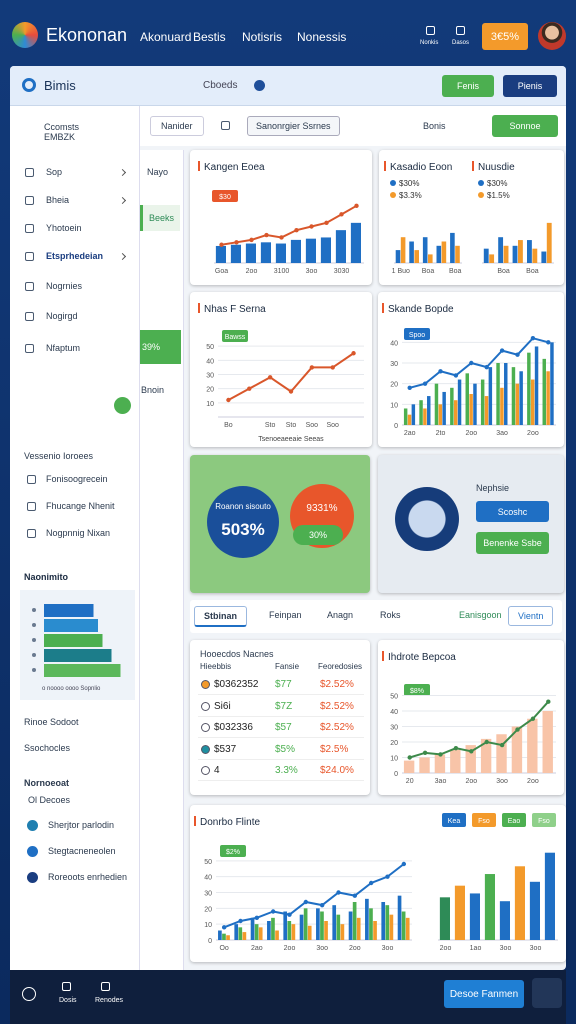  What do you see at coordinates (81, 825) in the screenshot?
I see `sidebar-item: Sherjtor parlodin` at bounding box center [81, 825].